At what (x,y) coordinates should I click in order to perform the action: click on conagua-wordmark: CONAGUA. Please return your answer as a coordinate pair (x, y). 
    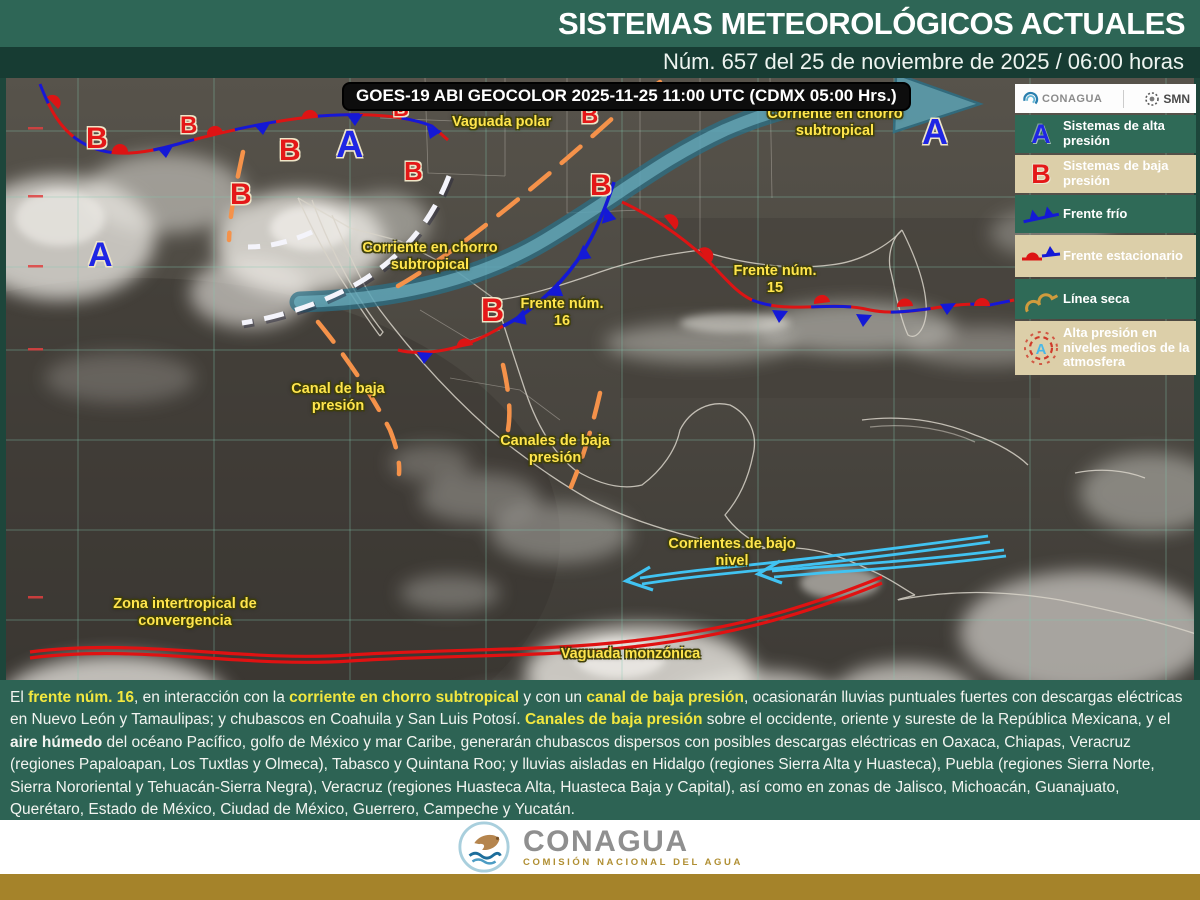
    Looking at the image, I should click on (606, 841).